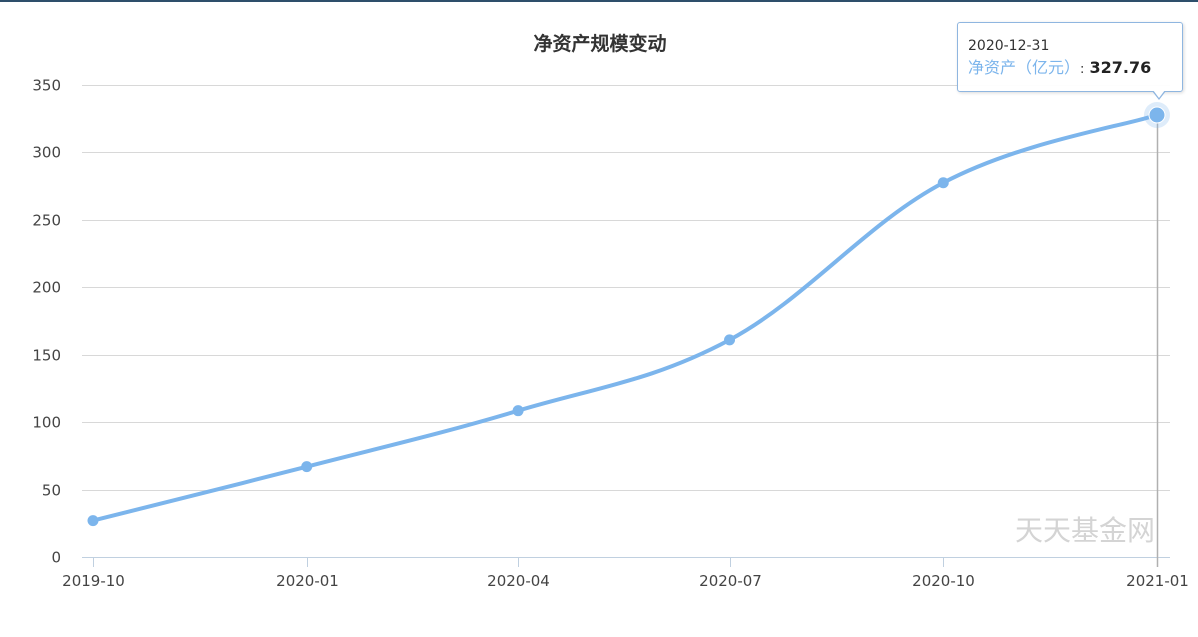 The image size is (1198, 637). I want to click on x-tick-label: 2021-01, so click(1157, 581).